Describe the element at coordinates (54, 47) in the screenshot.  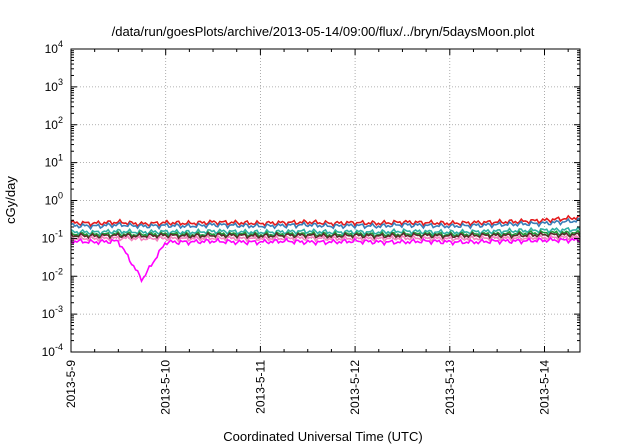
I see `y-tick-label: 10⁴` at that location.